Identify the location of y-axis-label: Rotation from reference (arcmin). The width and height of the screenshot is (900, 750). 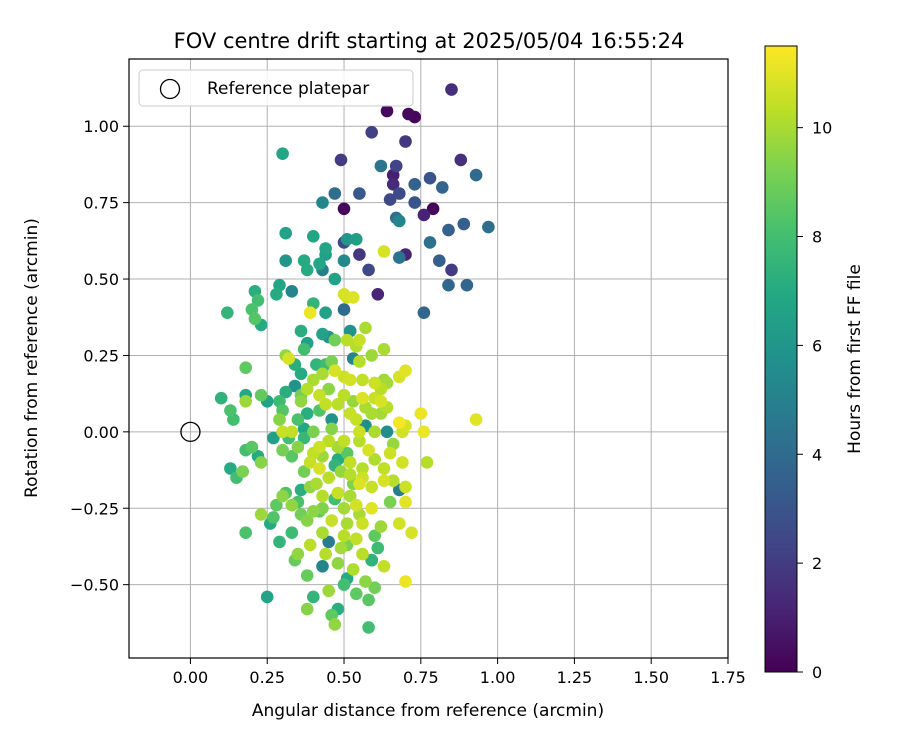
(32, 358).